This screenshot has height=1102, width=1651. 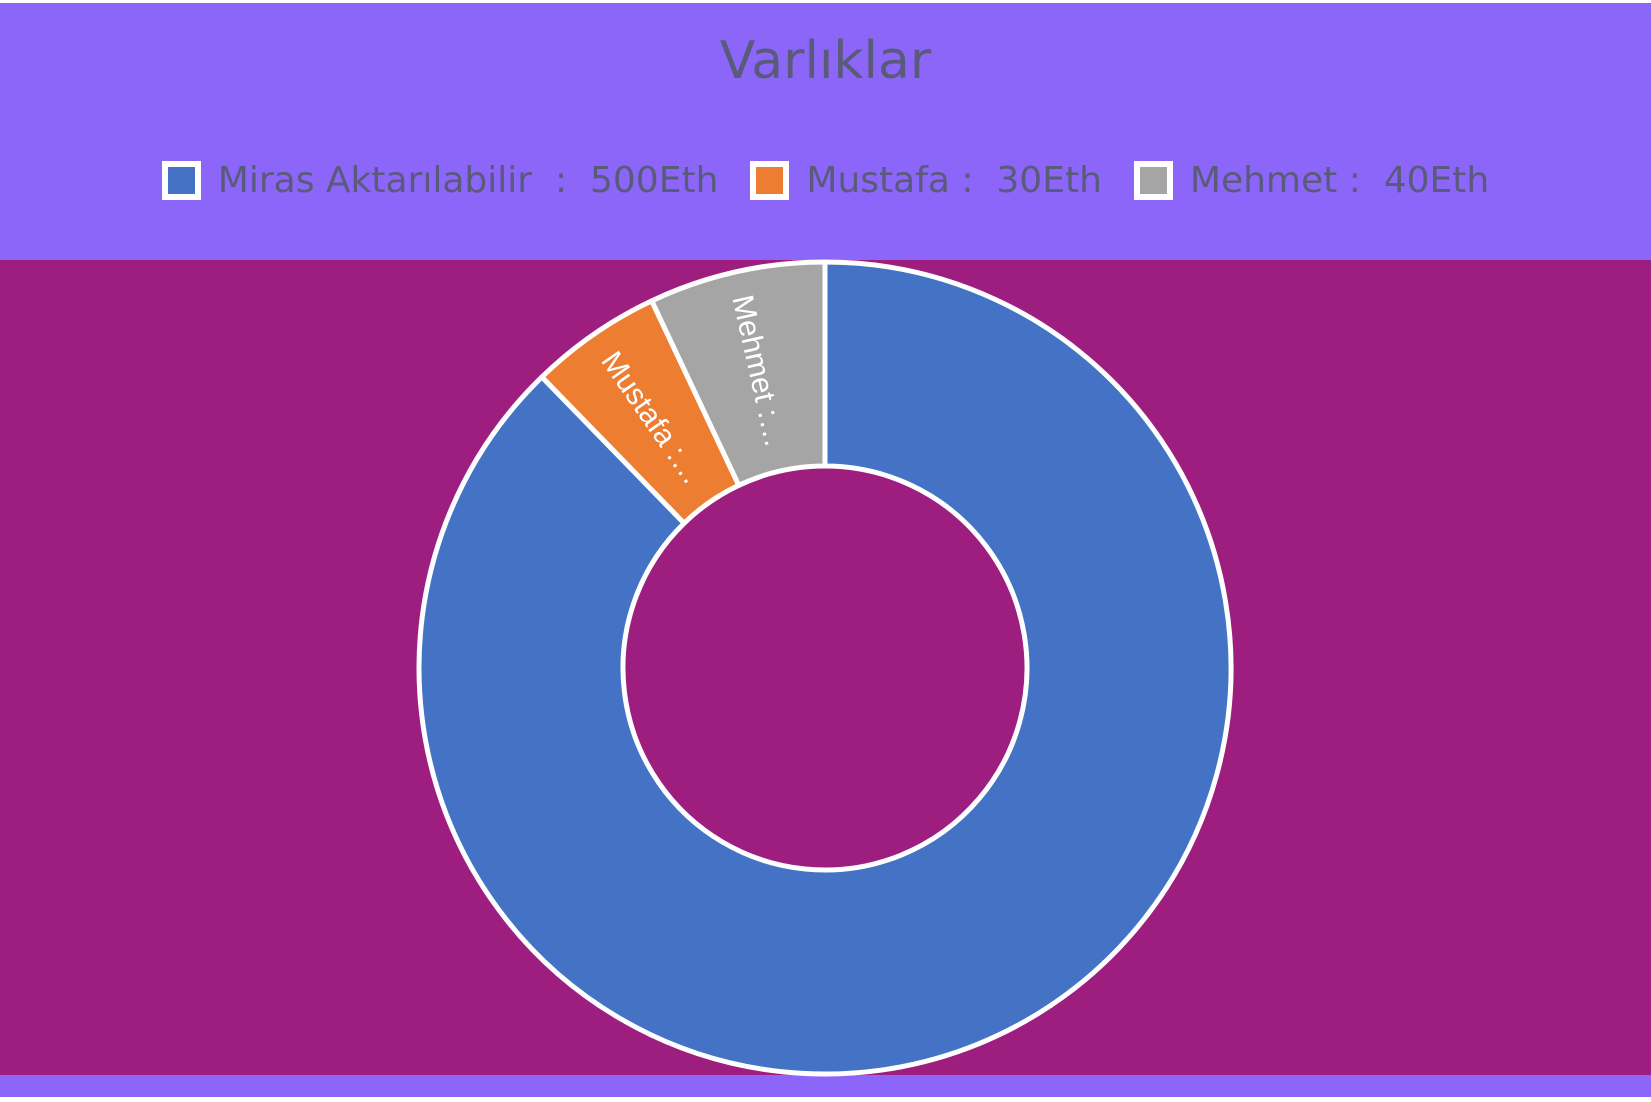 What do you see at coordinates (825, 61) in the screenshot?
I see `chart-title: Varlıklar` at bounding box center [825, 61].